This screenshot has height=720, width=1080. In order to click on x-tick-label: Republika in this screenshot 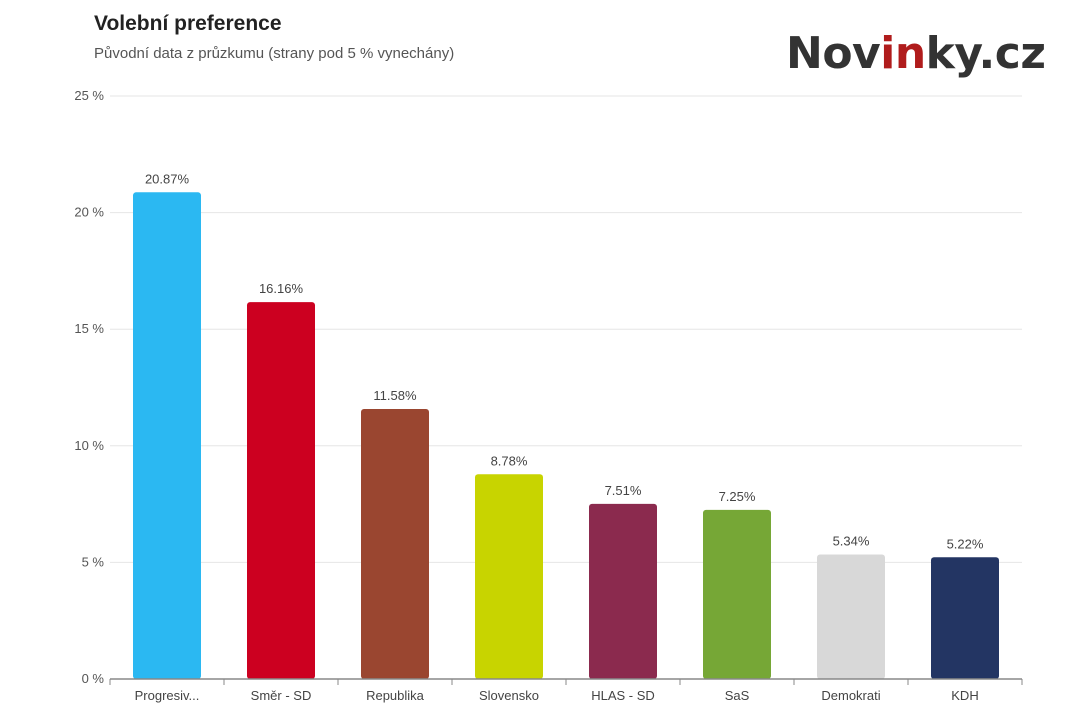, I will do `click(395, 695)`.